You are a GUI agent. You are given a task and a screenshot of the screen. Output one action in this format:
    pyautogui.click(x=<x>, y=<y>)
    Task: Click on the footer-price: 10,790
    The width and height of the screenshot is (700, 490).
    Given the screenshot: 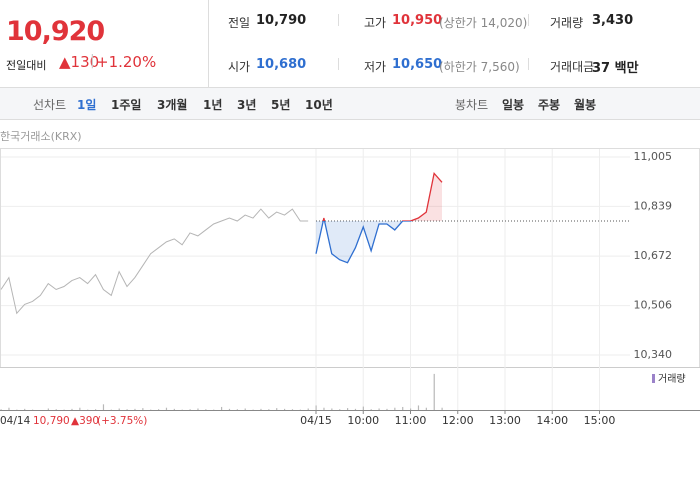 What is the action you would take?
    pyautogui.click(x=51, y=421)
    